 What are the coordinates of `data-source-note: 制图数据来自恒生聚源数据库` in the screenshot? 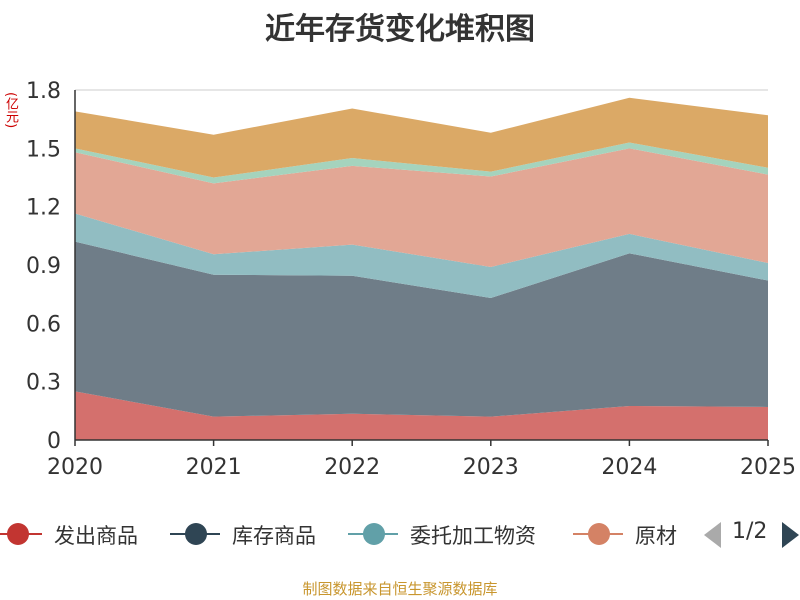 It's located at (400, 589).